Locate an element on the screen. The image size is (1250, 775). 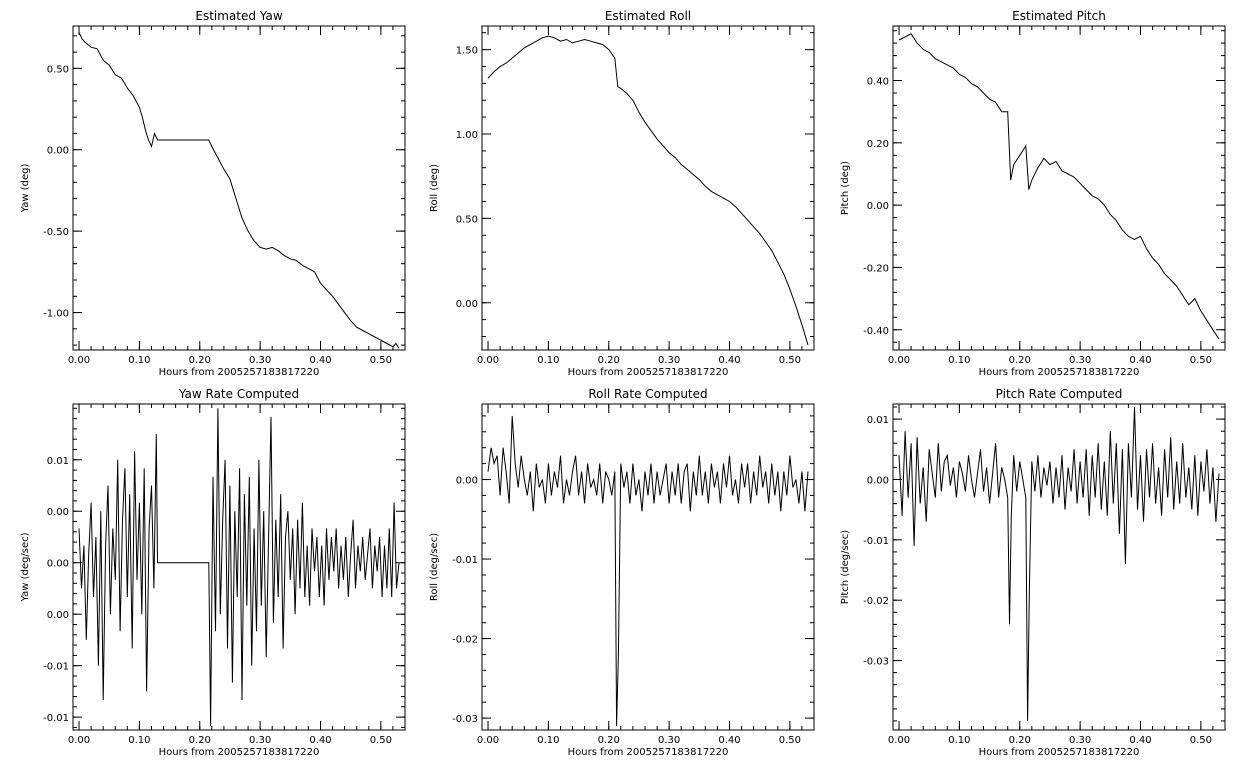
chart-title: Yaw Rate Computed is located at coordinates (238, 394).